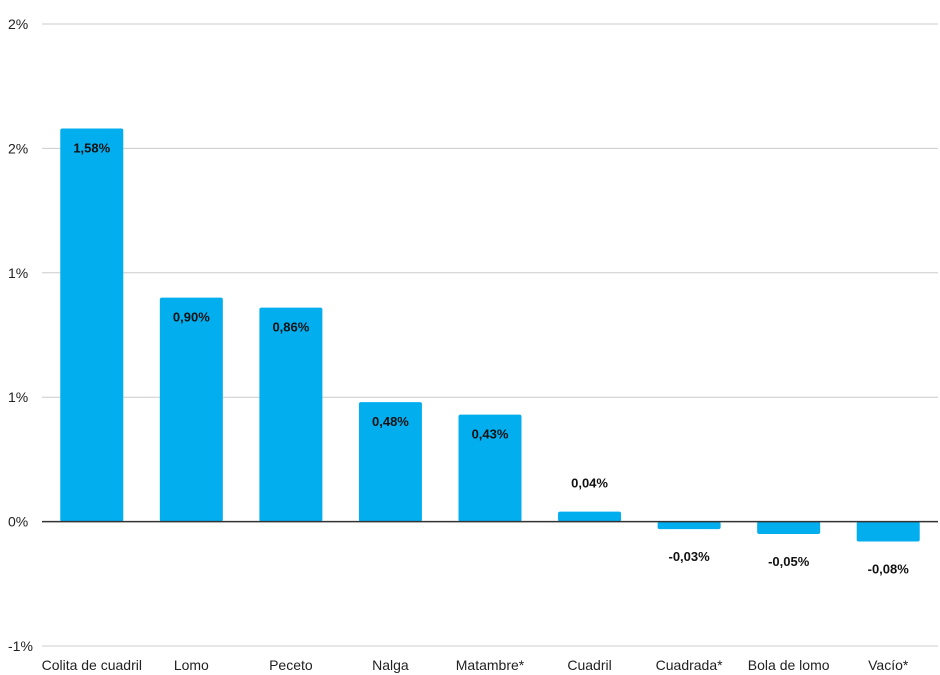 The image size is (940, 675). What do you see at coordinates (889, 569) in the screenshot?
I see `data-label: -0,08%` at bounding box center [889, 569].